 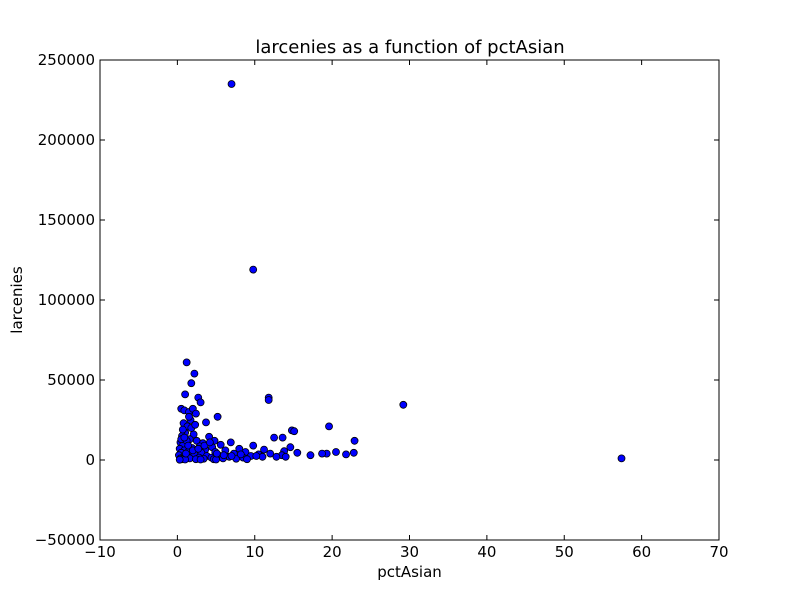 What do you see at coordinates (17, 300) in the screenshot?
I see `y-axis-label: larcenies` at bounding box center [17, 300].